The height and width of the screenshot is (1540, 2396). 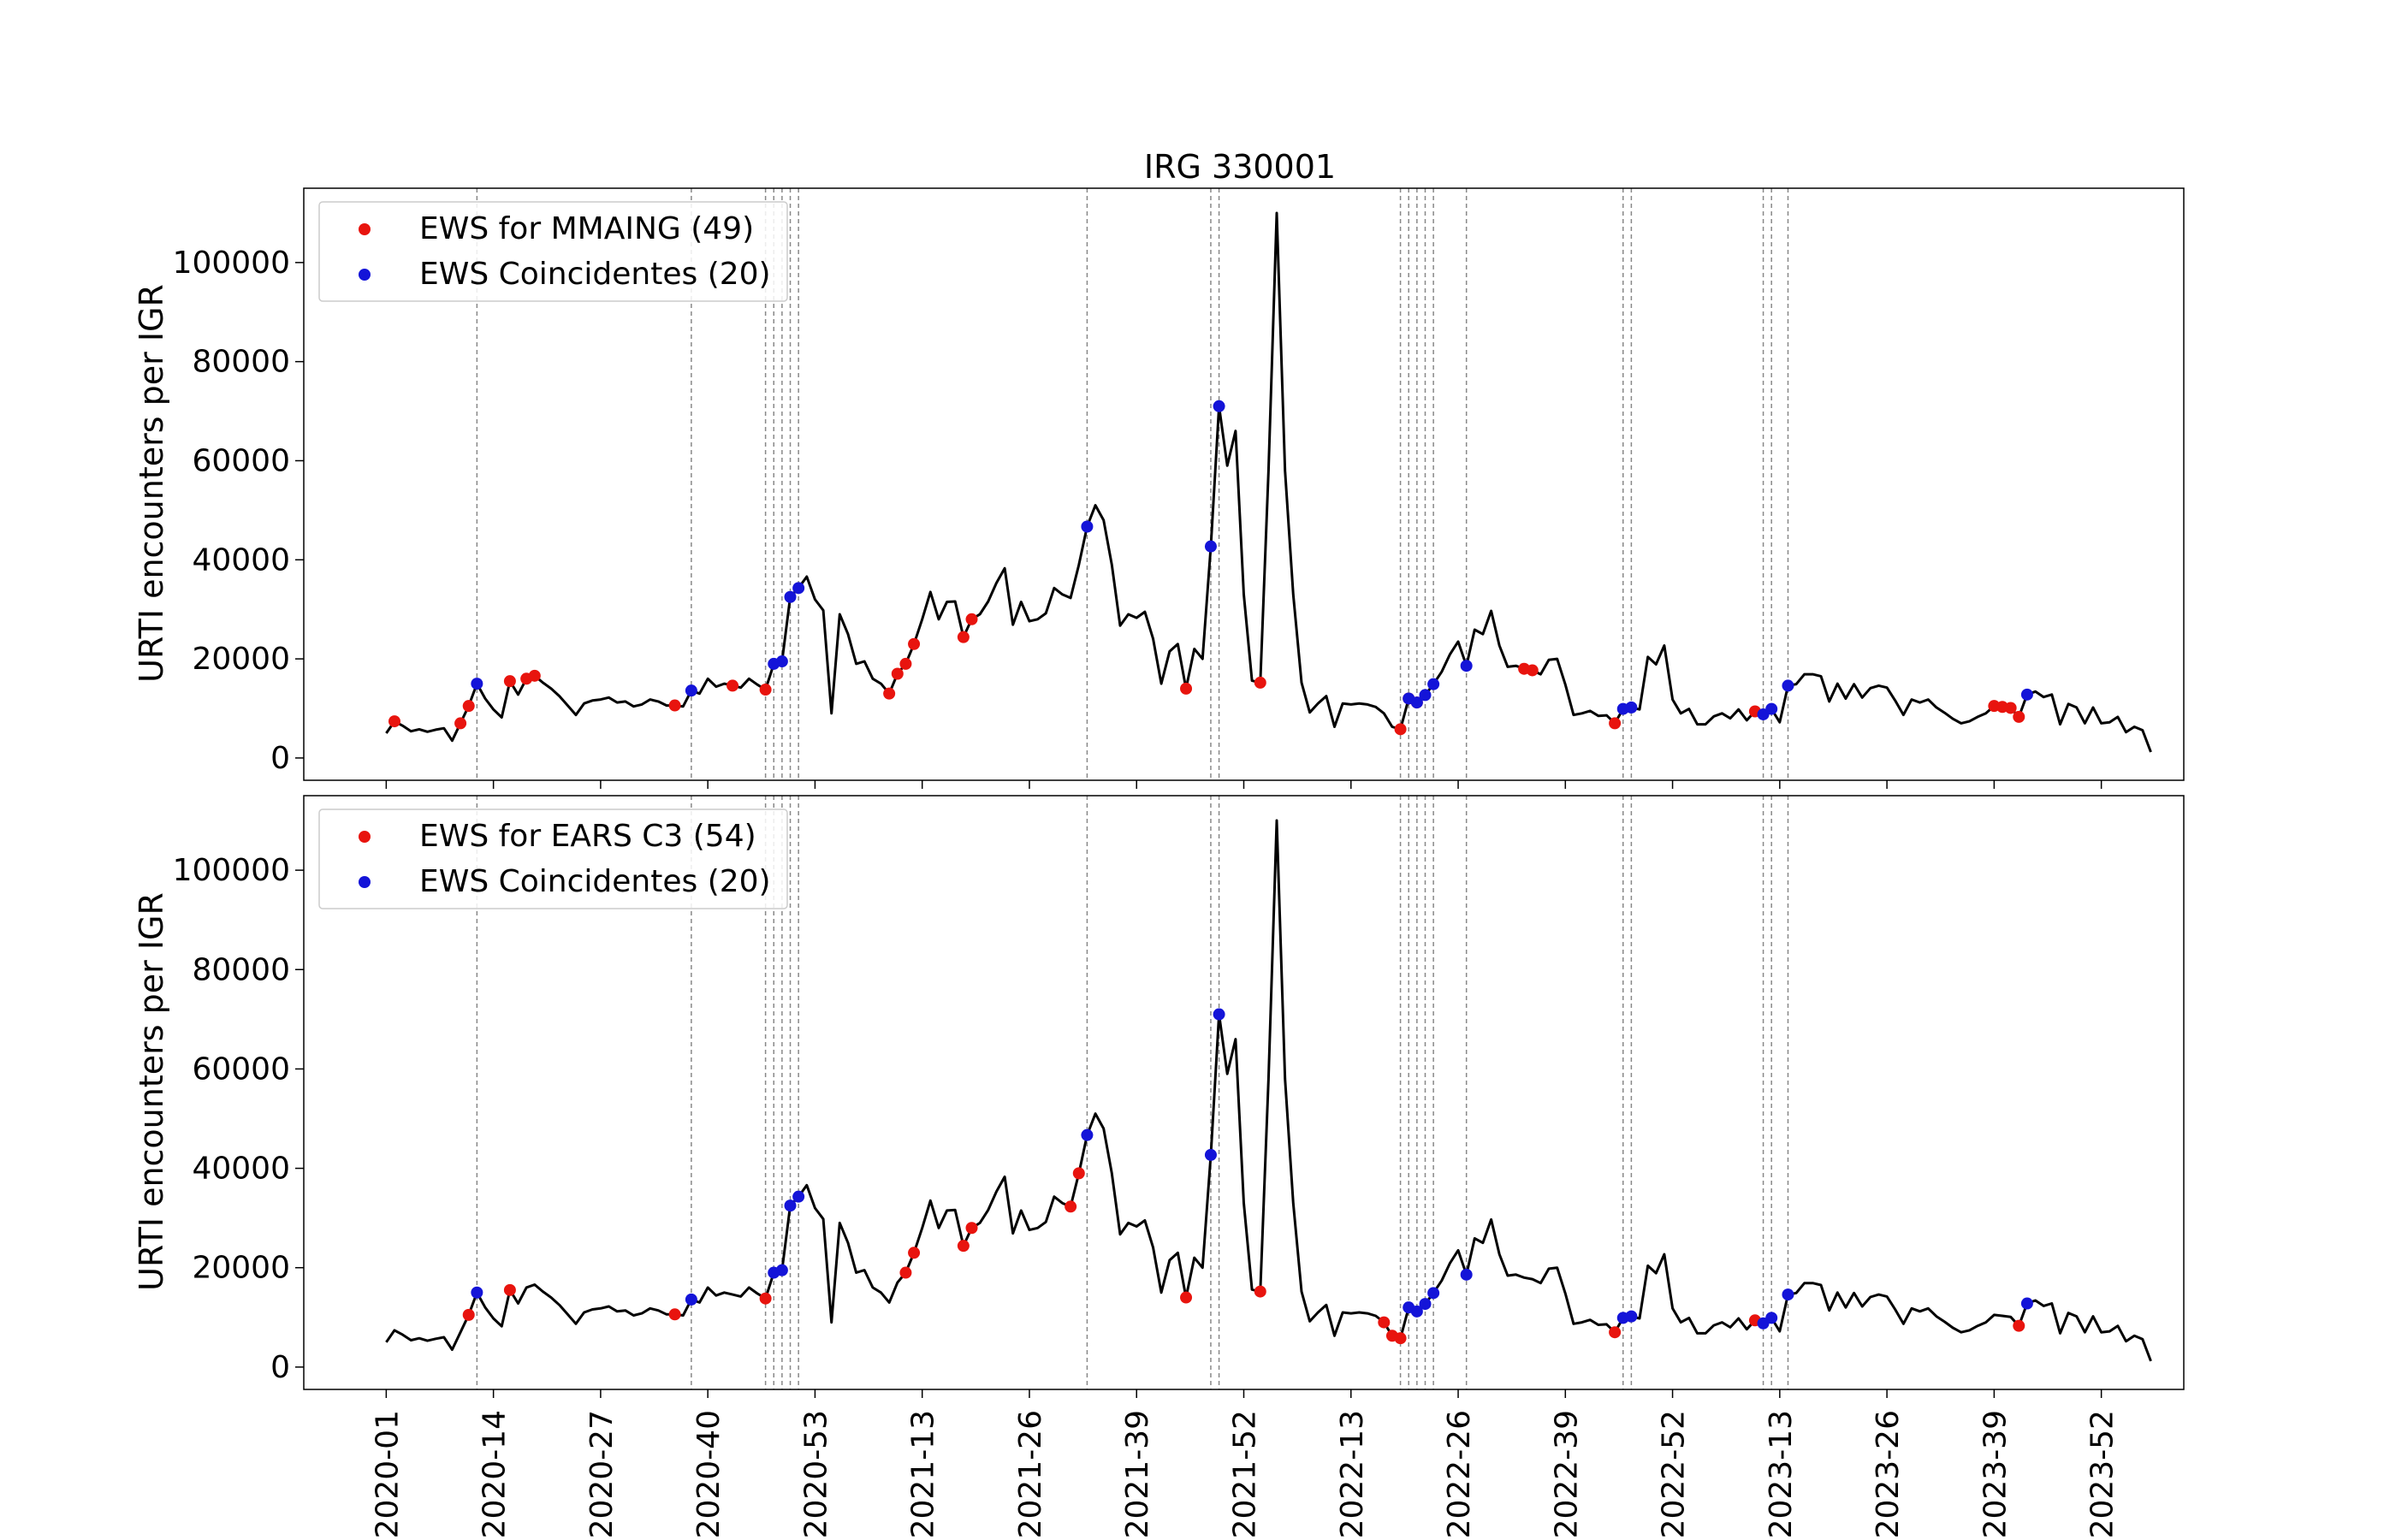 I want to click on x-tick-label: 2022-39, so click(x=1566, y=1474).